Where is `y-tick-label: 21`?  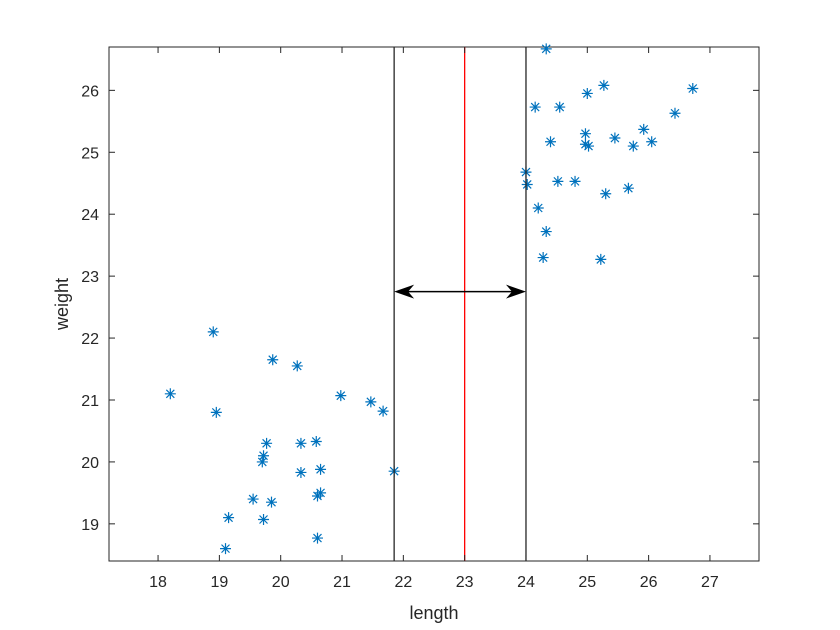
y-tick-label: 21 is located at coordinates (90, 401).